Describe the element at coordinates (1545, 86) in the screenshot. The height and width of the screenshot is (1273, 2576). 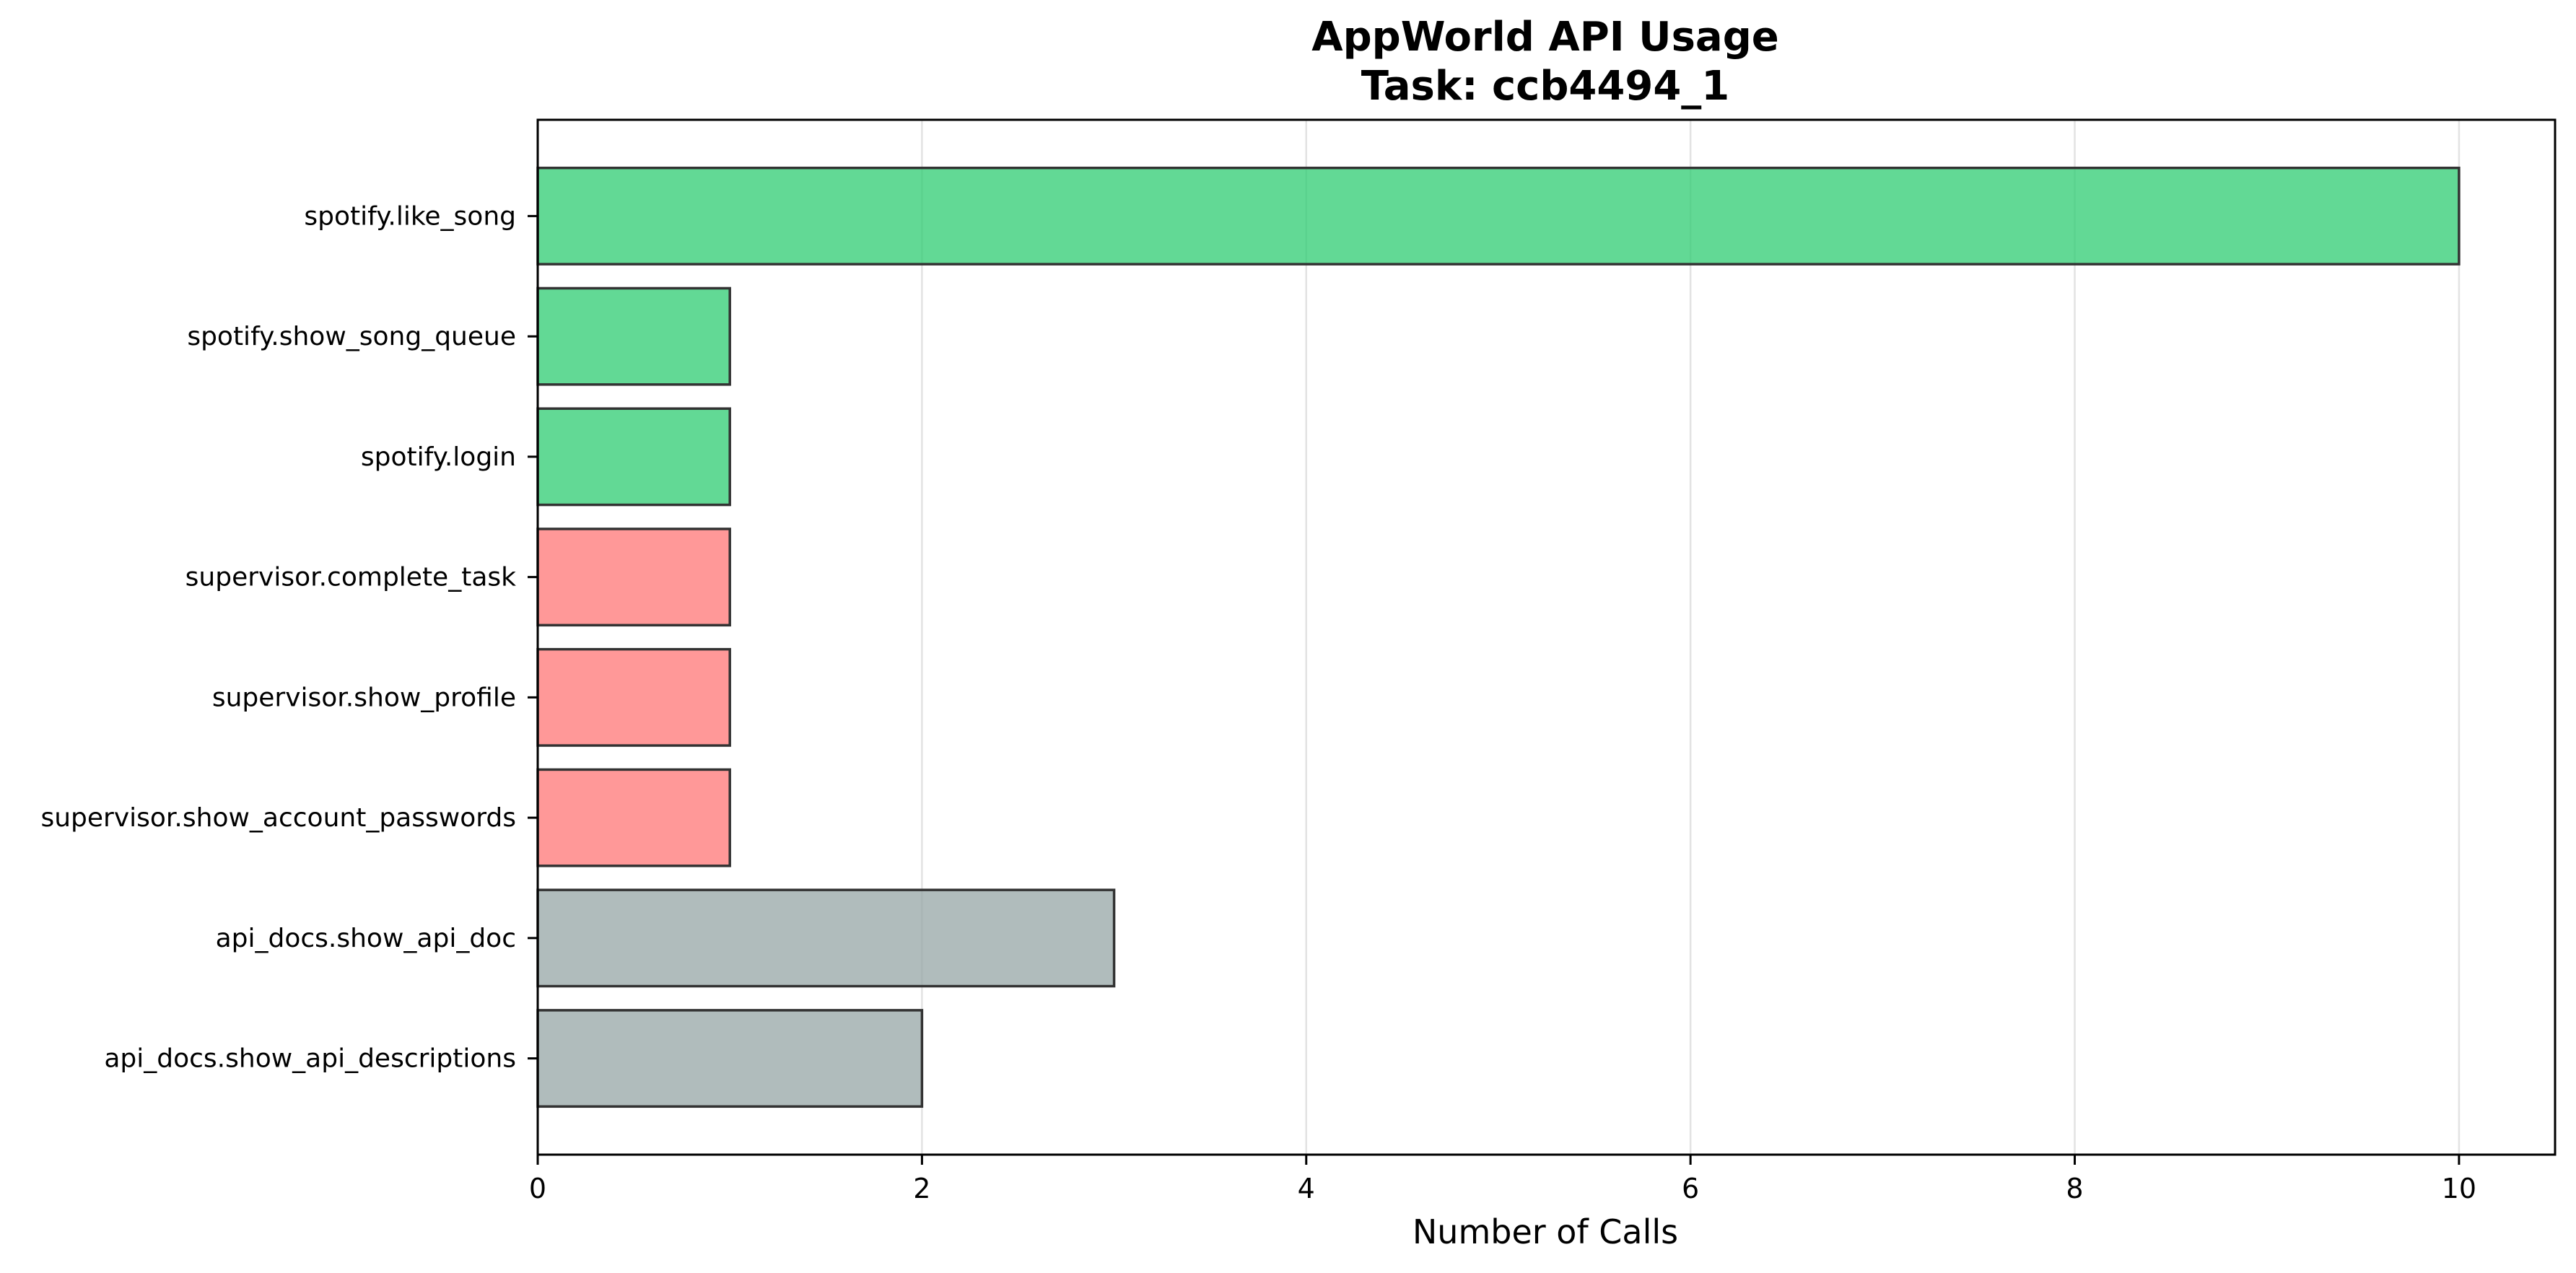
I see `chart-subtitle: Task: ccb4494_1` at that location.